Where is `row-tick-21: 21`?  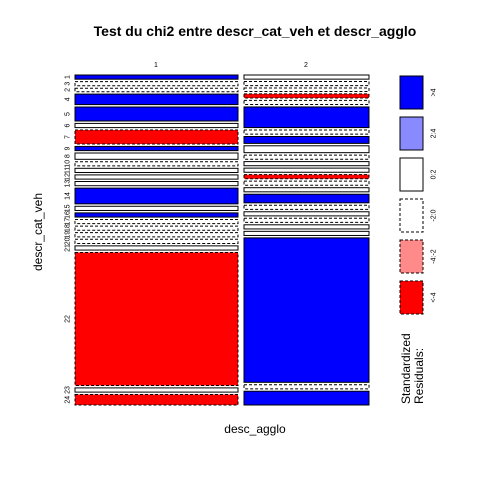 row-tick-21: 21 is located at coordinates (68, 248).